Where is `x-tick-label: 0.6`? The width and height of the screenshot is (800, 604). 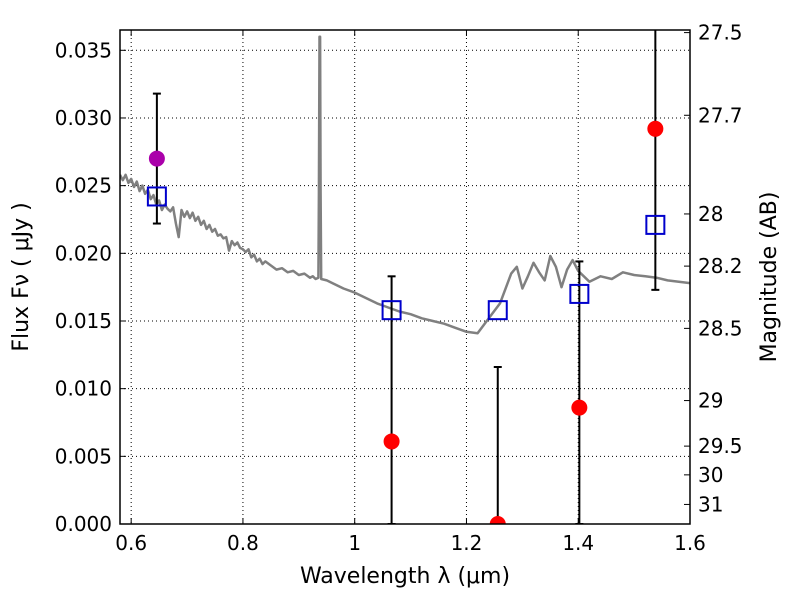 x-tick-label: 0.6 is located at coordinates (131, 543).